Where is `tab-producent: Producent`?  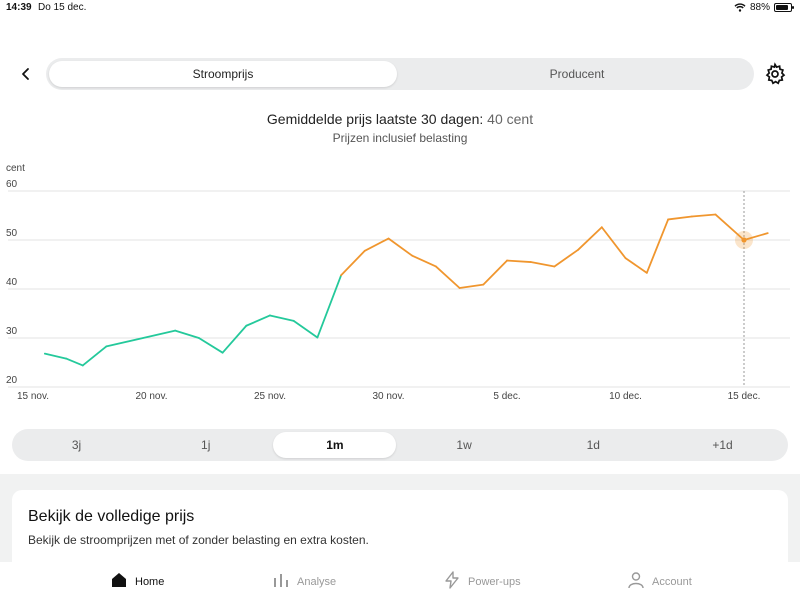
tab-producent: Producent is located at coordinates (577, 74).